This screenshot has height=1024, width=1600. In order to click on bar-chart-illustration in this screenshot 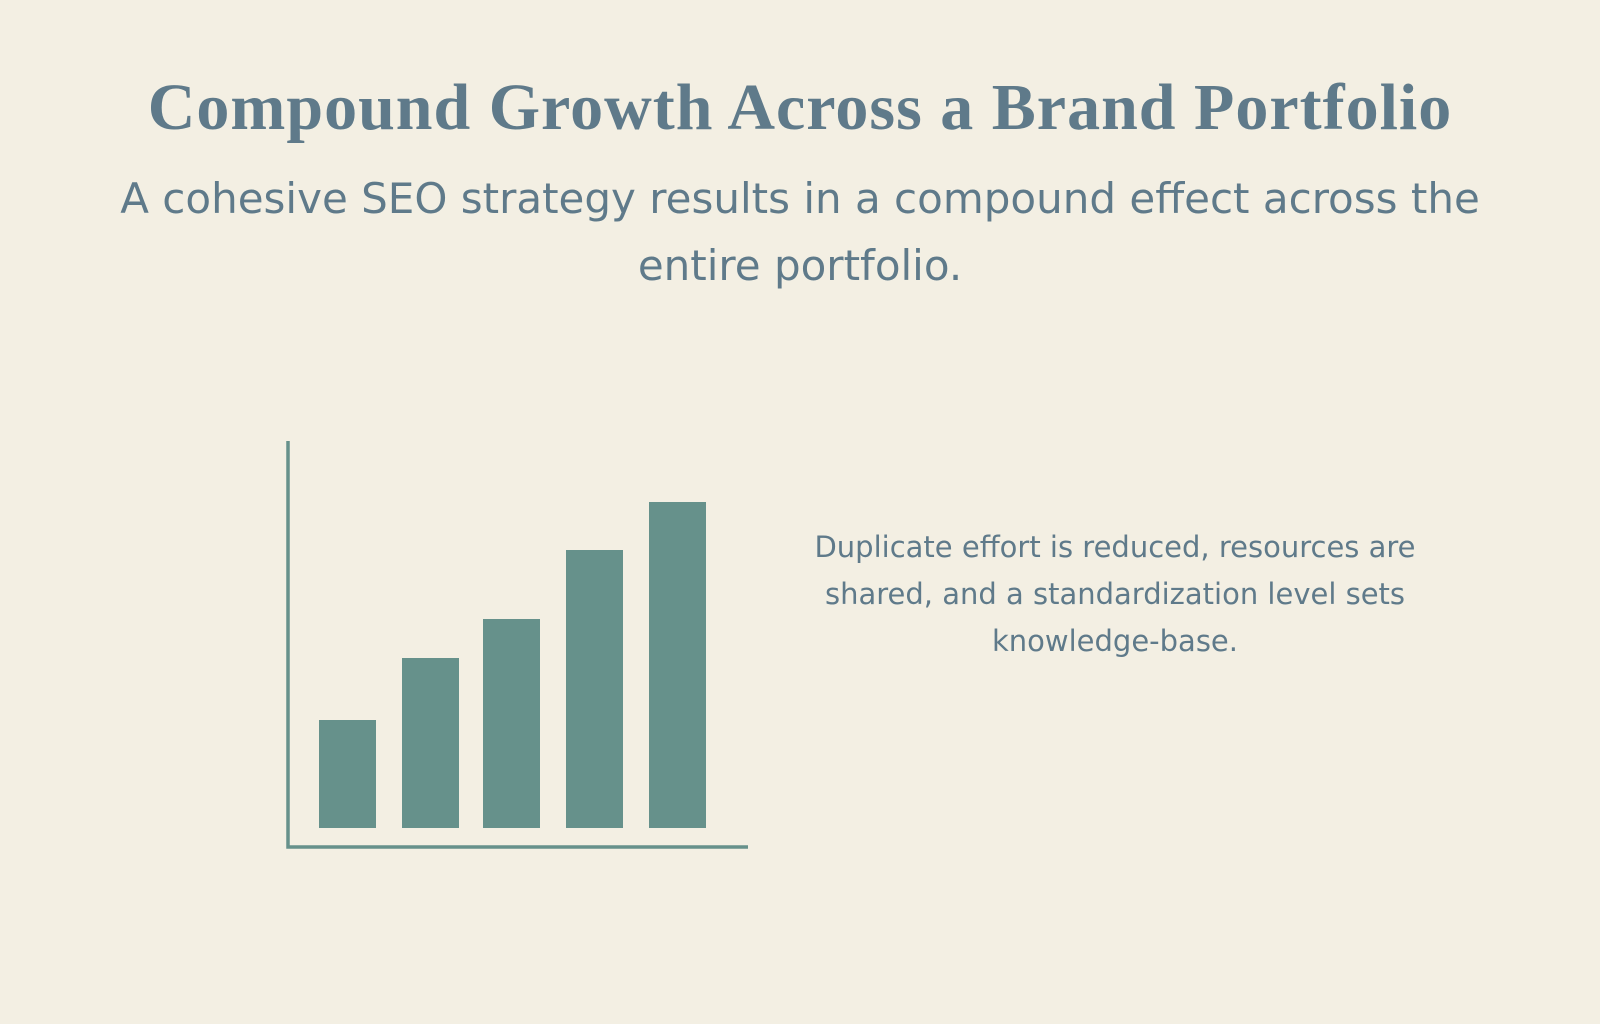, I will do `click(517, 645)`.